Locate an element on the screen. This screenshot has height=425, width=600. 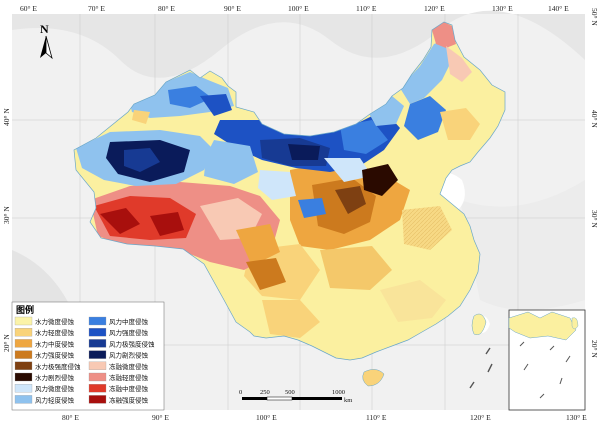
legend-label: 风力剧烈侵蚀 is located at coordinates (129, 355).